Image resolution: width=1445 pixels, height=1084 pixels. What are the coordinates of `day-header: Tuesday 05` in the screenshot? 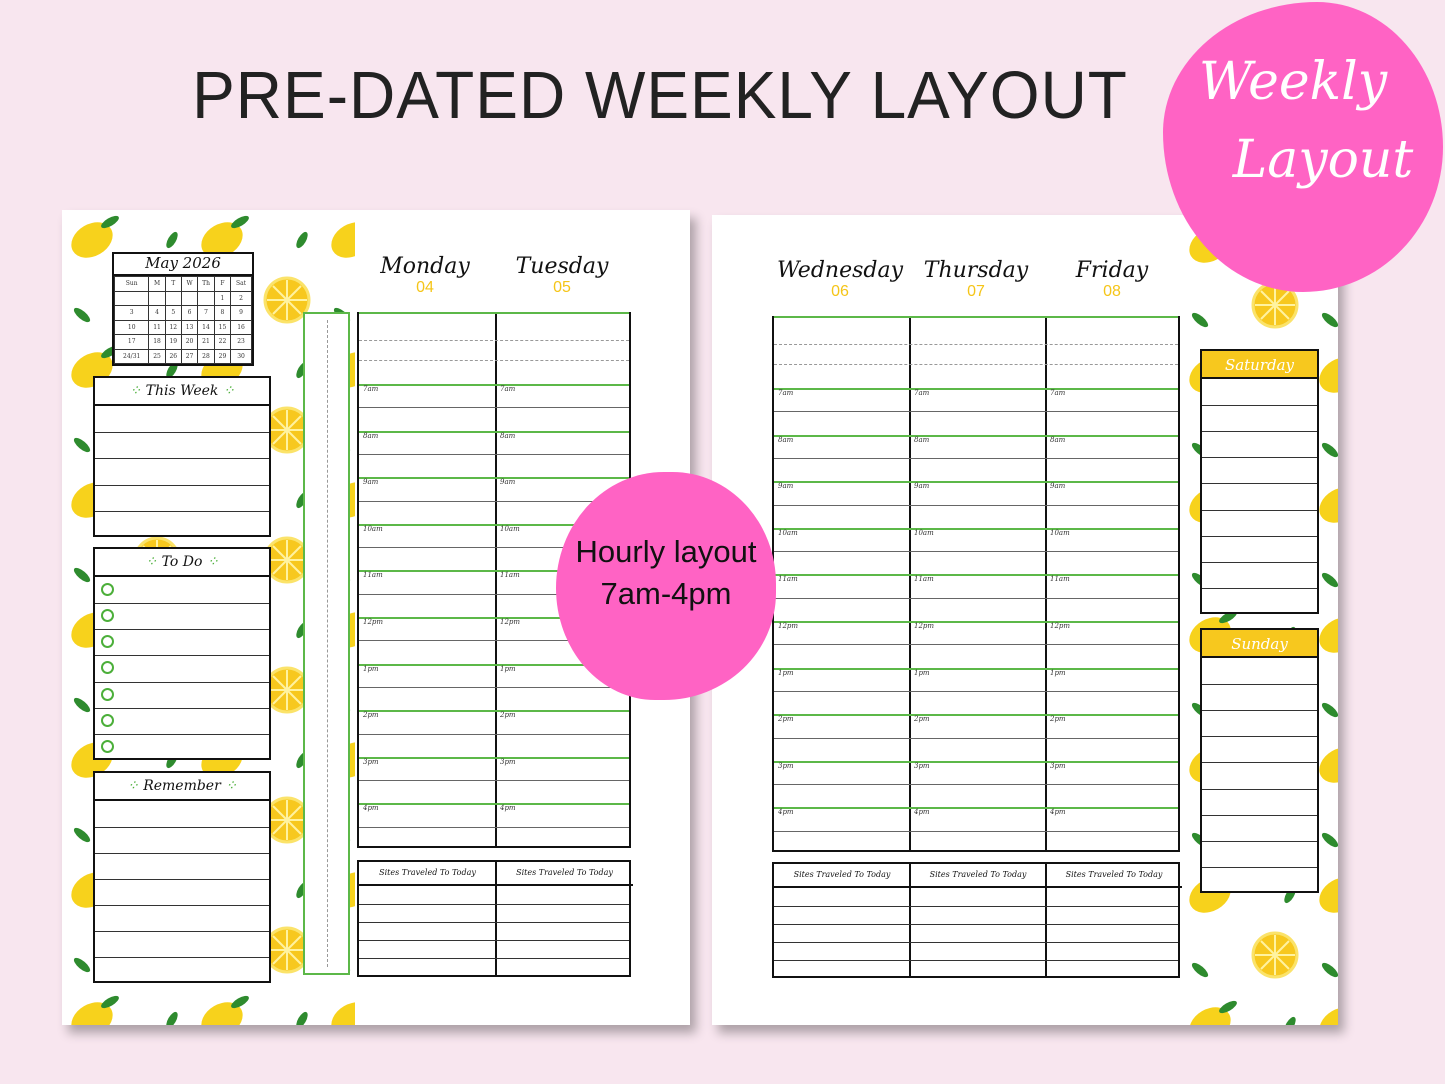 It's located at (562, 275).